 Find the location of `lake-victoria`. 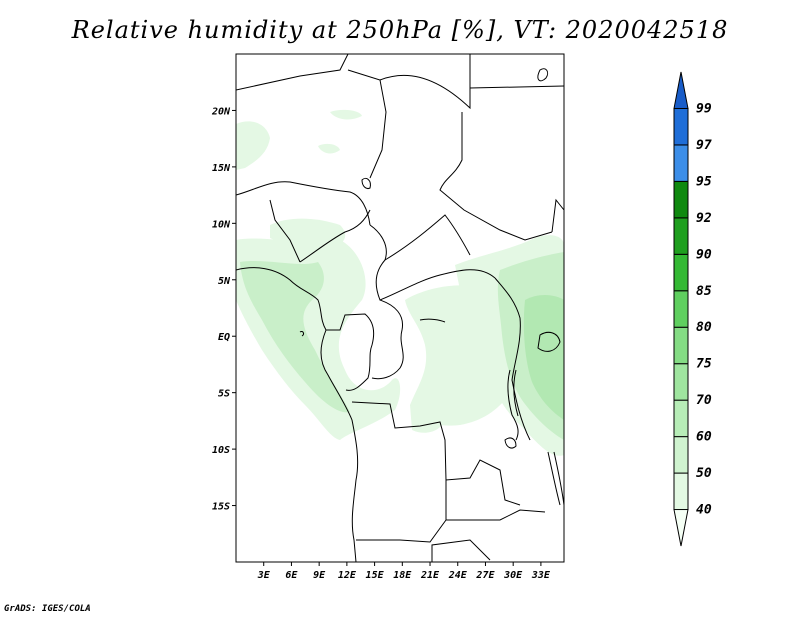

lake-victoria is located at coordinates (549, 341).